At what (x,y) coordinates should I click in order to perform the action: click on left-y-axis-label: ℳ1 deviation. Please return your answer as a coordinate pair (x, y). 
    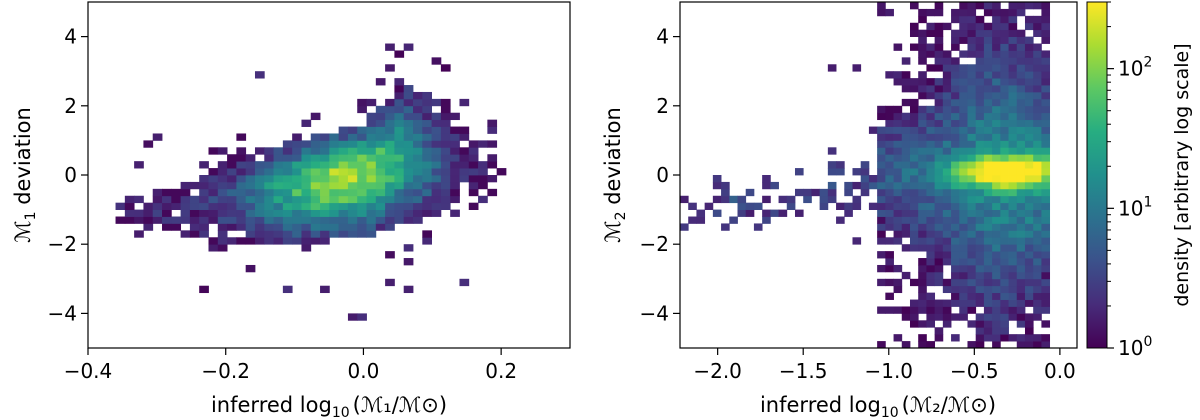
    Looking at the image, I should click on (25, 175).